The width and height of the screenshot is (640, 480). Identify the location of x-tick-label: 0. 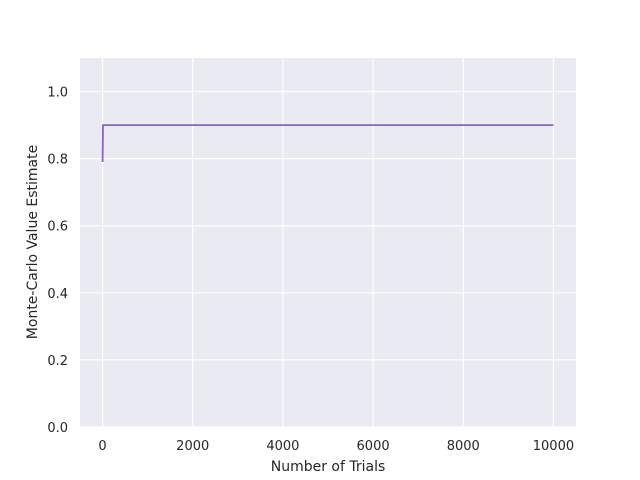
(102, 446).